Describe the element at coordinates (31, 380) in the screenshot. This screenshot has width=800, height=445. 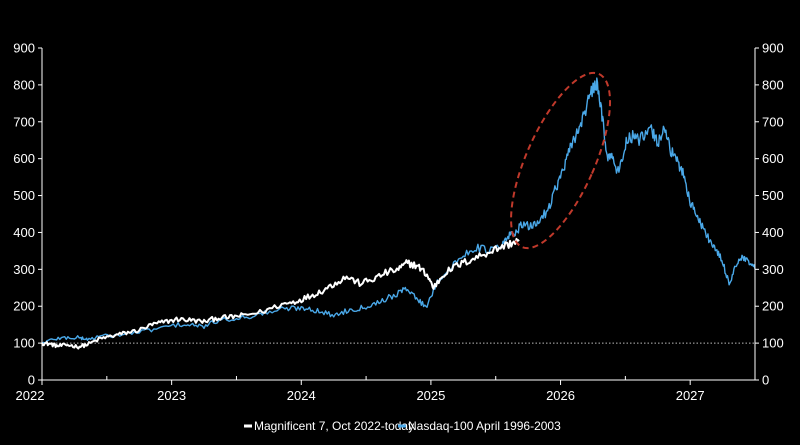
I see `y-tick-label-left: 0` at that location.